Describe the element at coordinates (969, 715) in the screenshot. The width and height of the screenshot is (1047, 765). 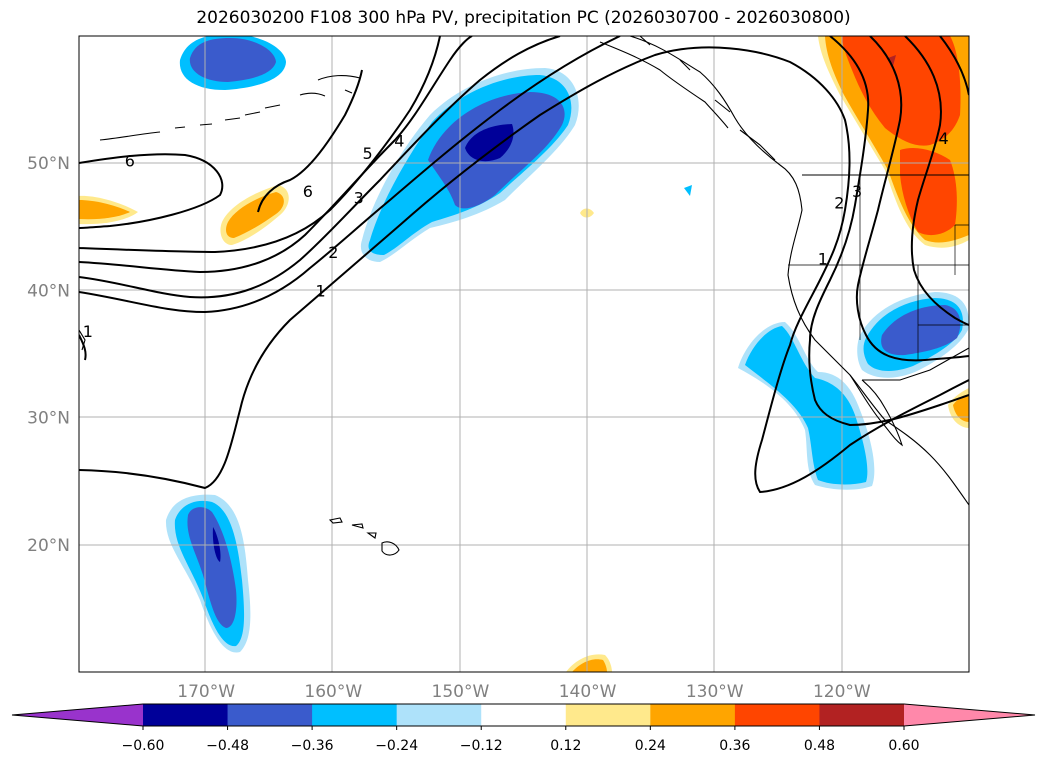
I see `colorbar-extend-high` at that location.